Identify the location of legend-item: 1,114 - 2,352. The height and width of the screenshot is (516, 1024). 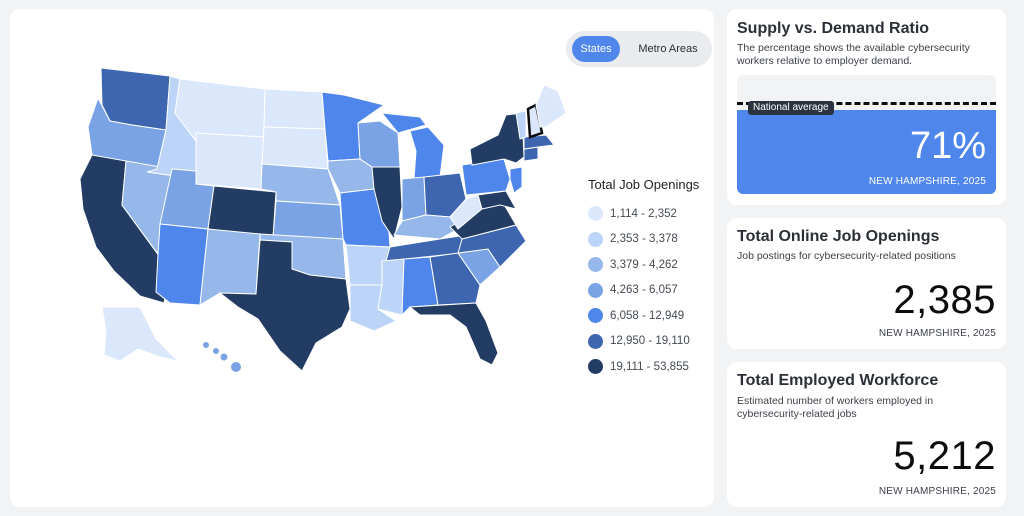
(647, 214).